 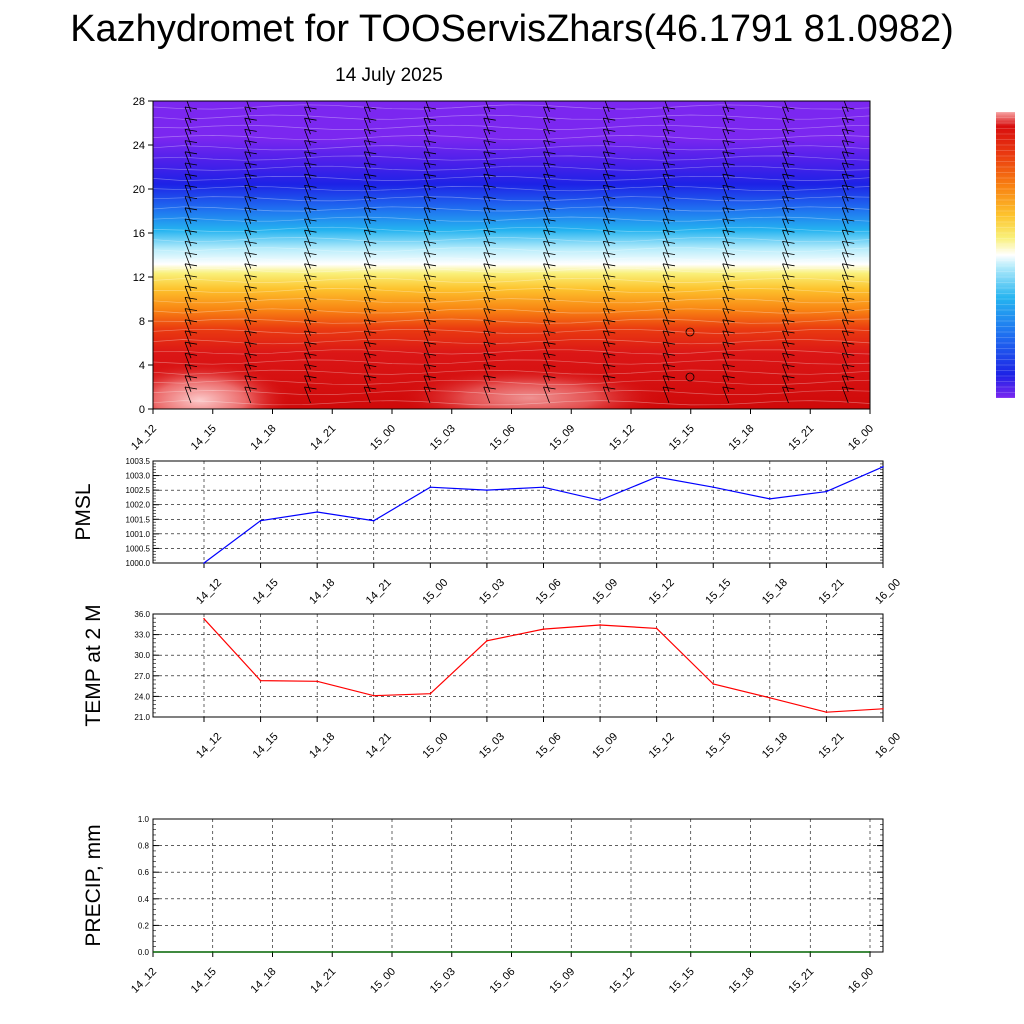 What do you see at coordinates (511, 117) in the screenshot?
I see `contour-line` at bounding box center [511, 117].